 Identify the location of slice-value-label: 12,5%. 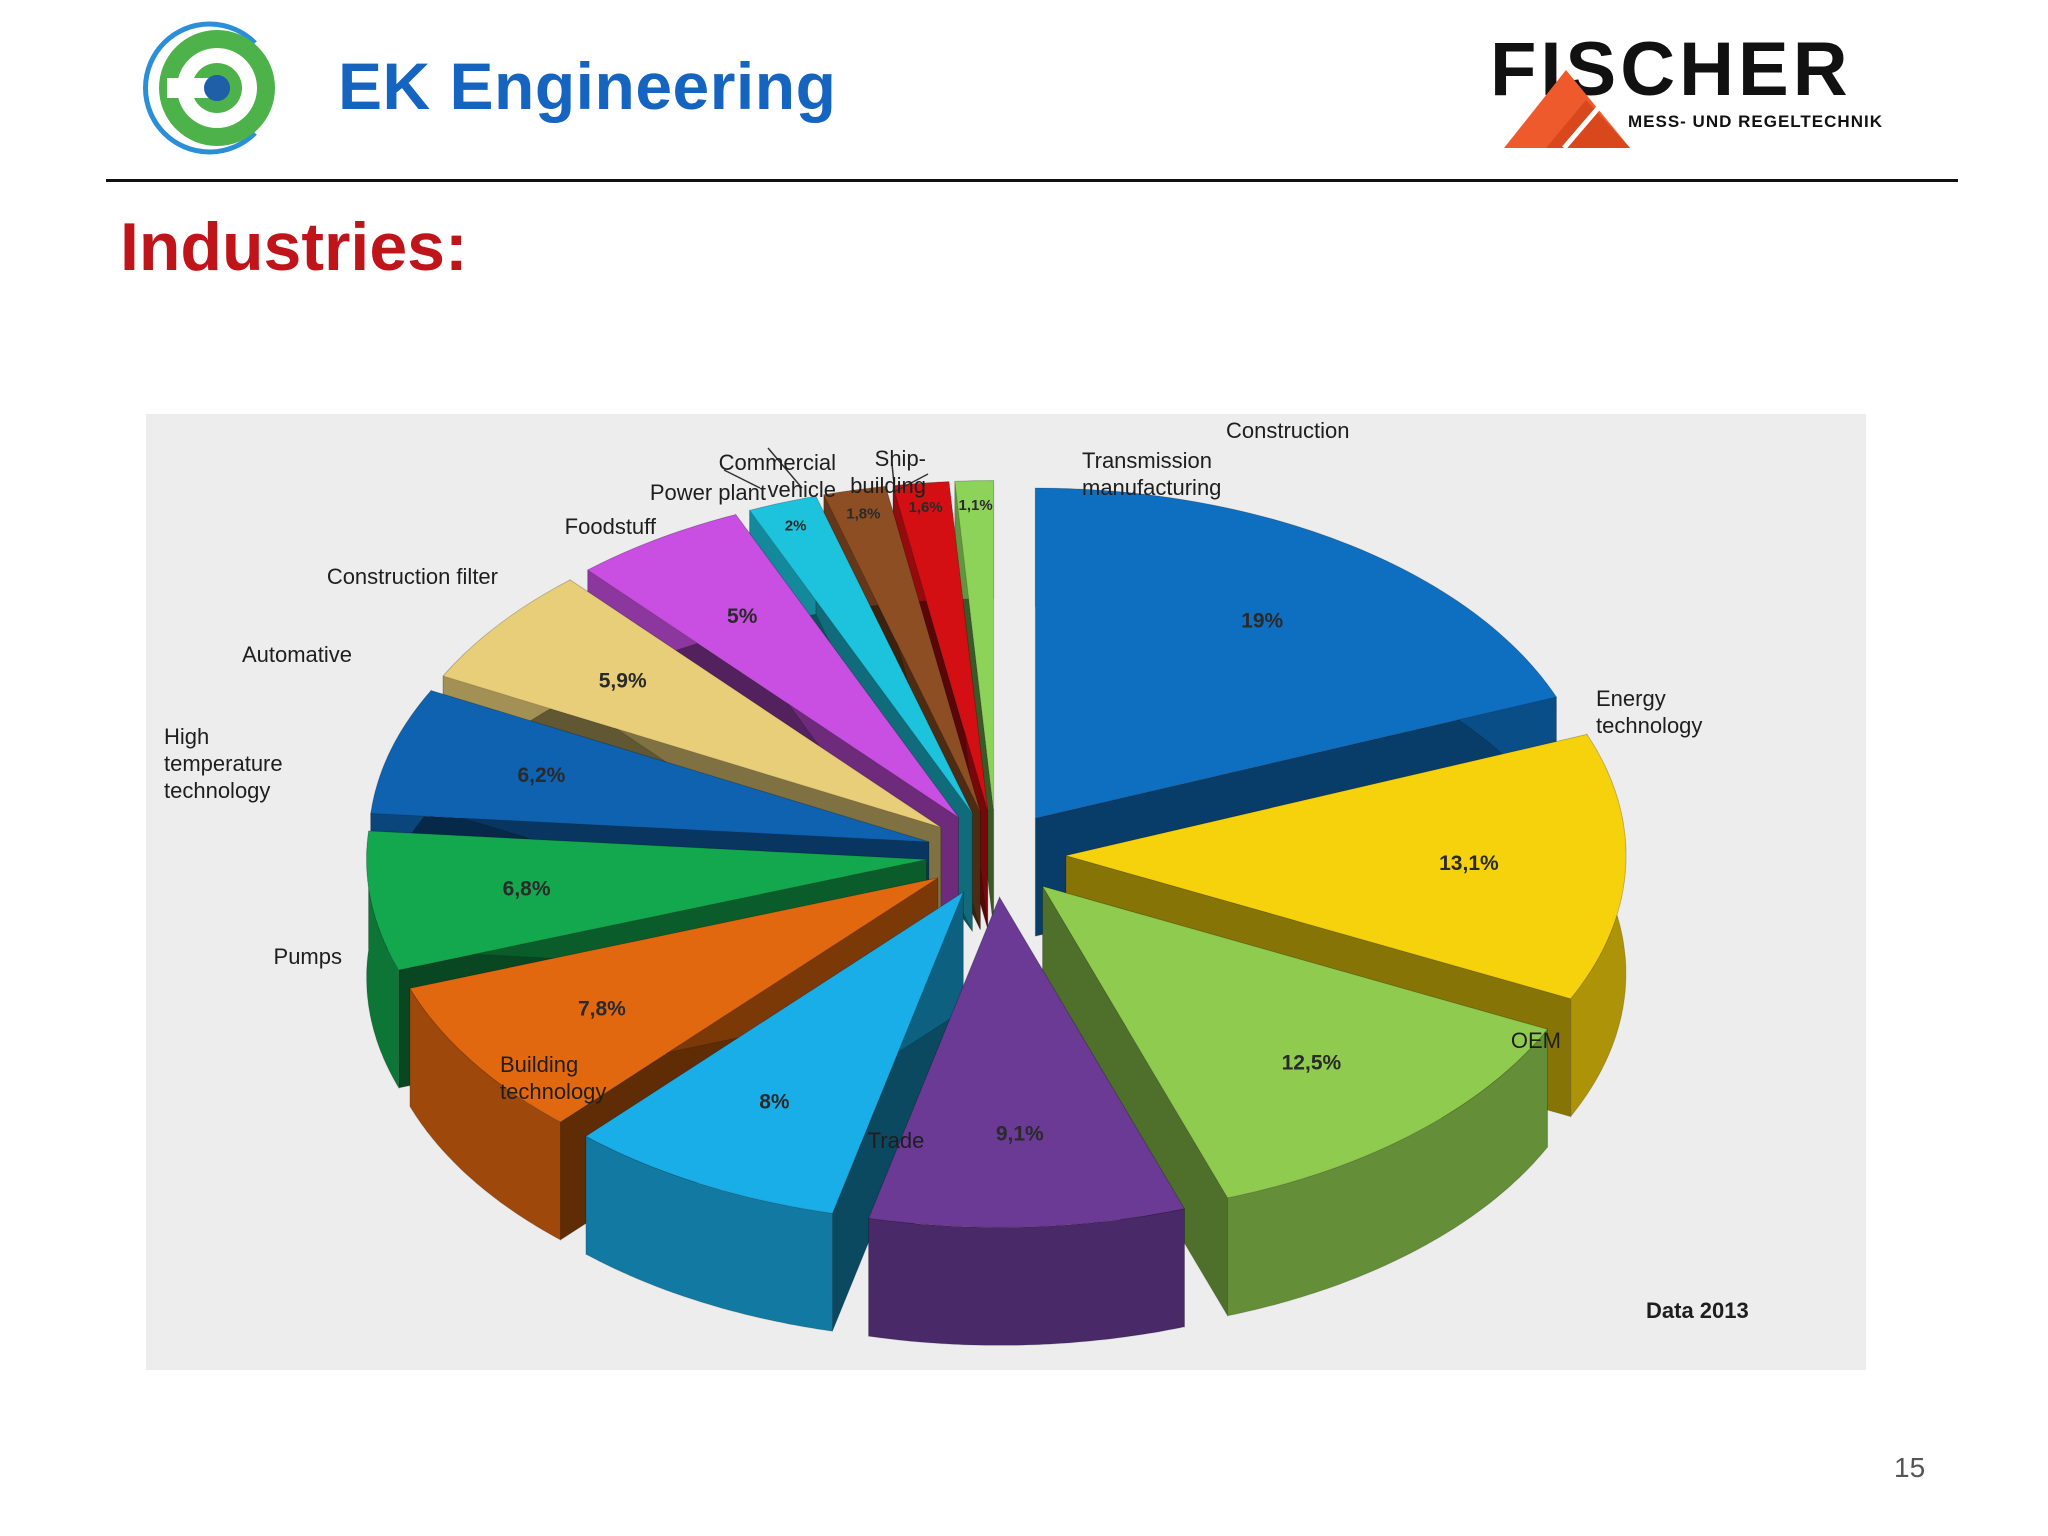
(1312, 1063).